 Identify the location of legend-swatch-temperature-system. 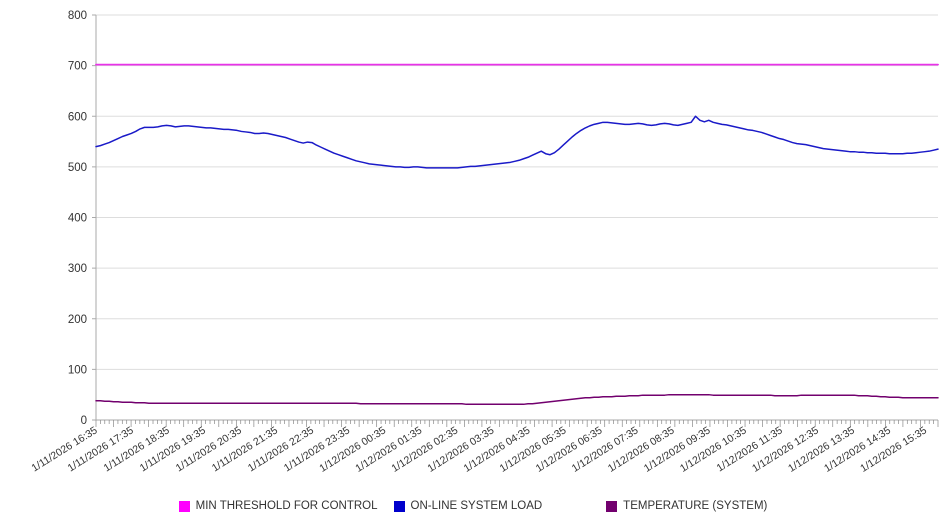
(612, 506).